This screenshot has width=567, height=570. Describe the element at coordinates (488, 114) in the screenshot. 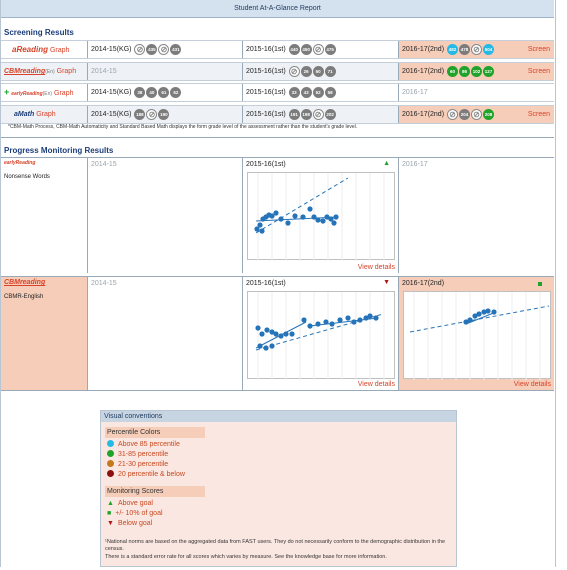

I see `score-badge: 208` at that location.